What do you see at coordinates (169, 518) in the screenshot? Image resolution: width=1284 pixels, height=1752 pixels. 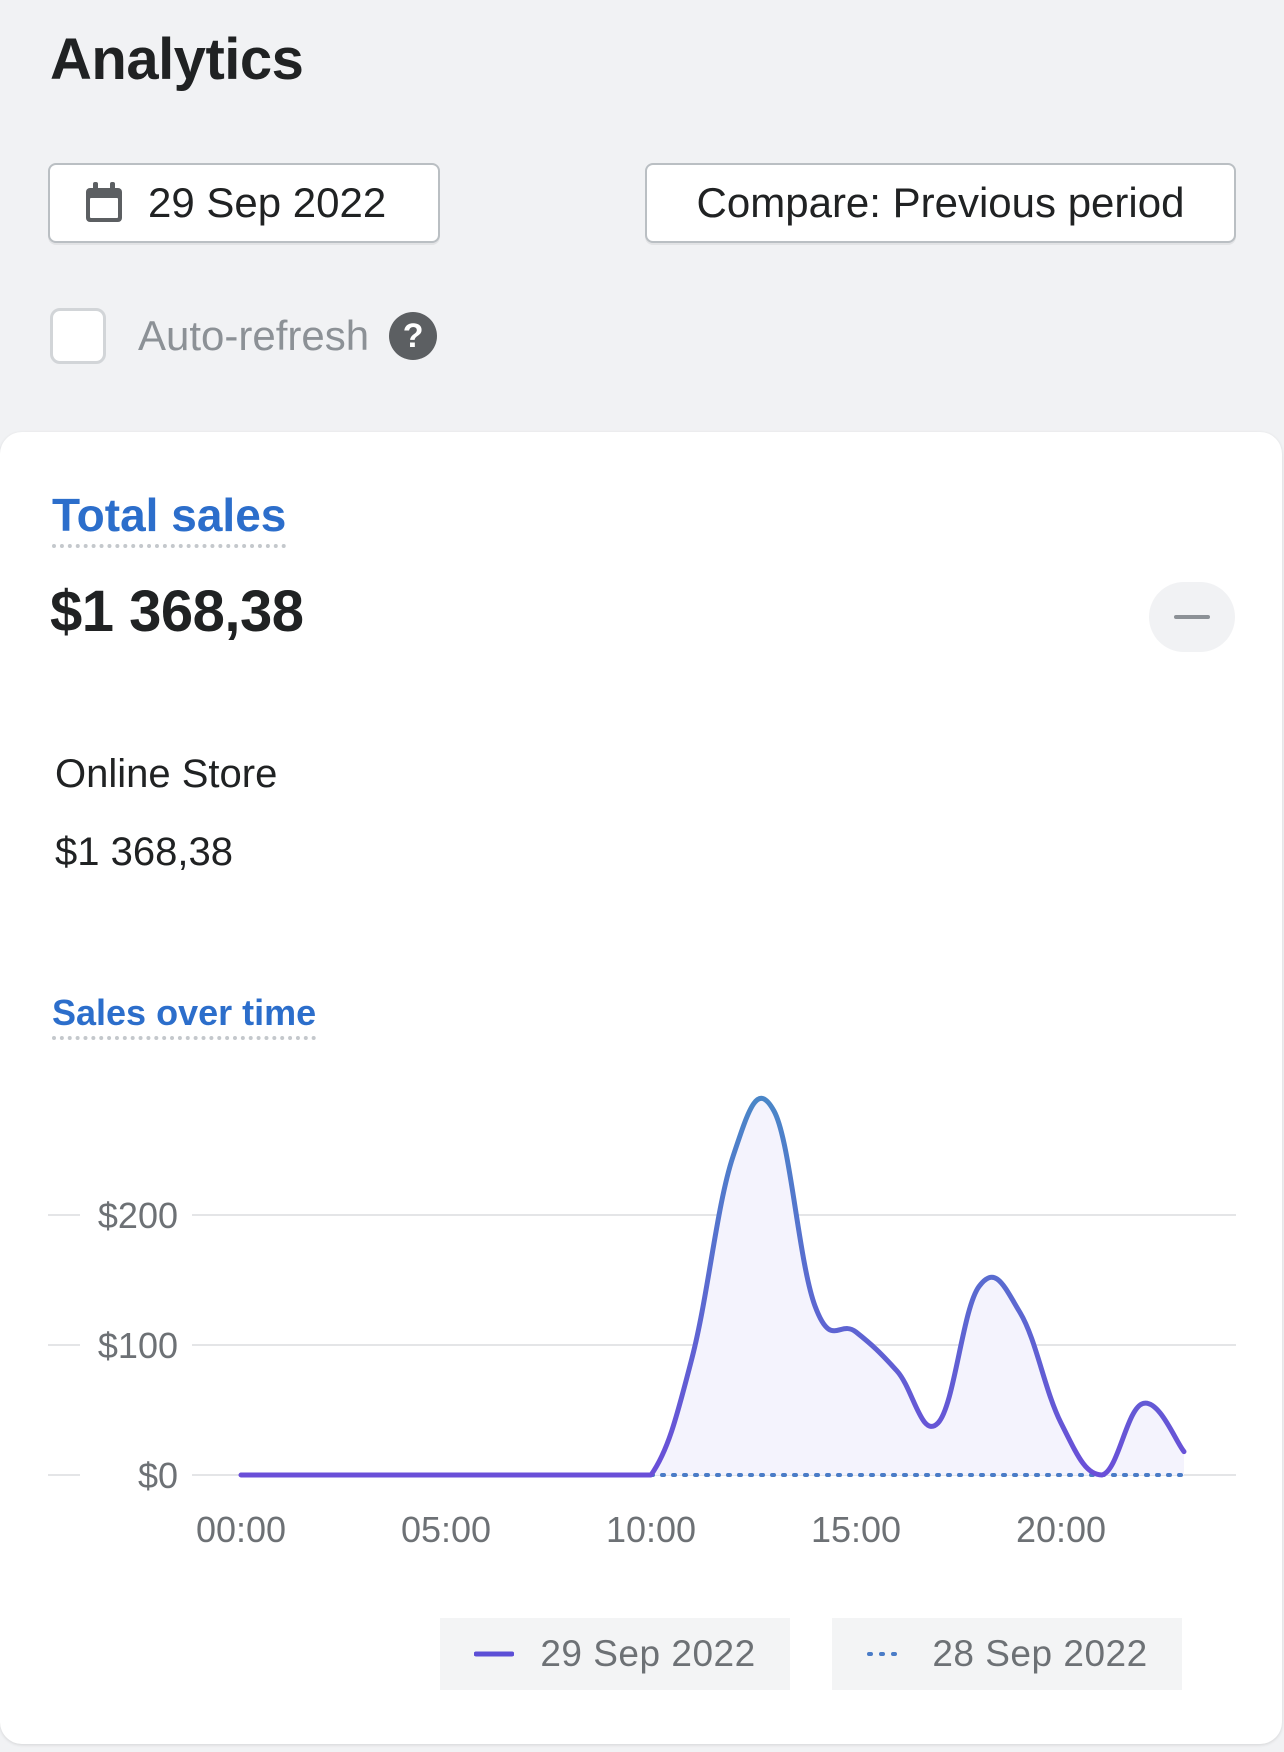 I see `total-sales-title: Total sales` at bounding box center [169, 518].